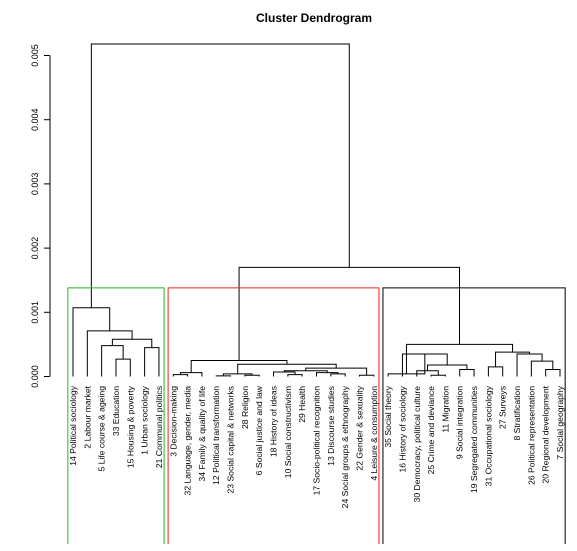 Image resolution: width=577 pixels, height=551 pixels. I want to click on y-axis: 0.000 0.001 0.002 0.003 0.004 0.005, so click(40, 216).